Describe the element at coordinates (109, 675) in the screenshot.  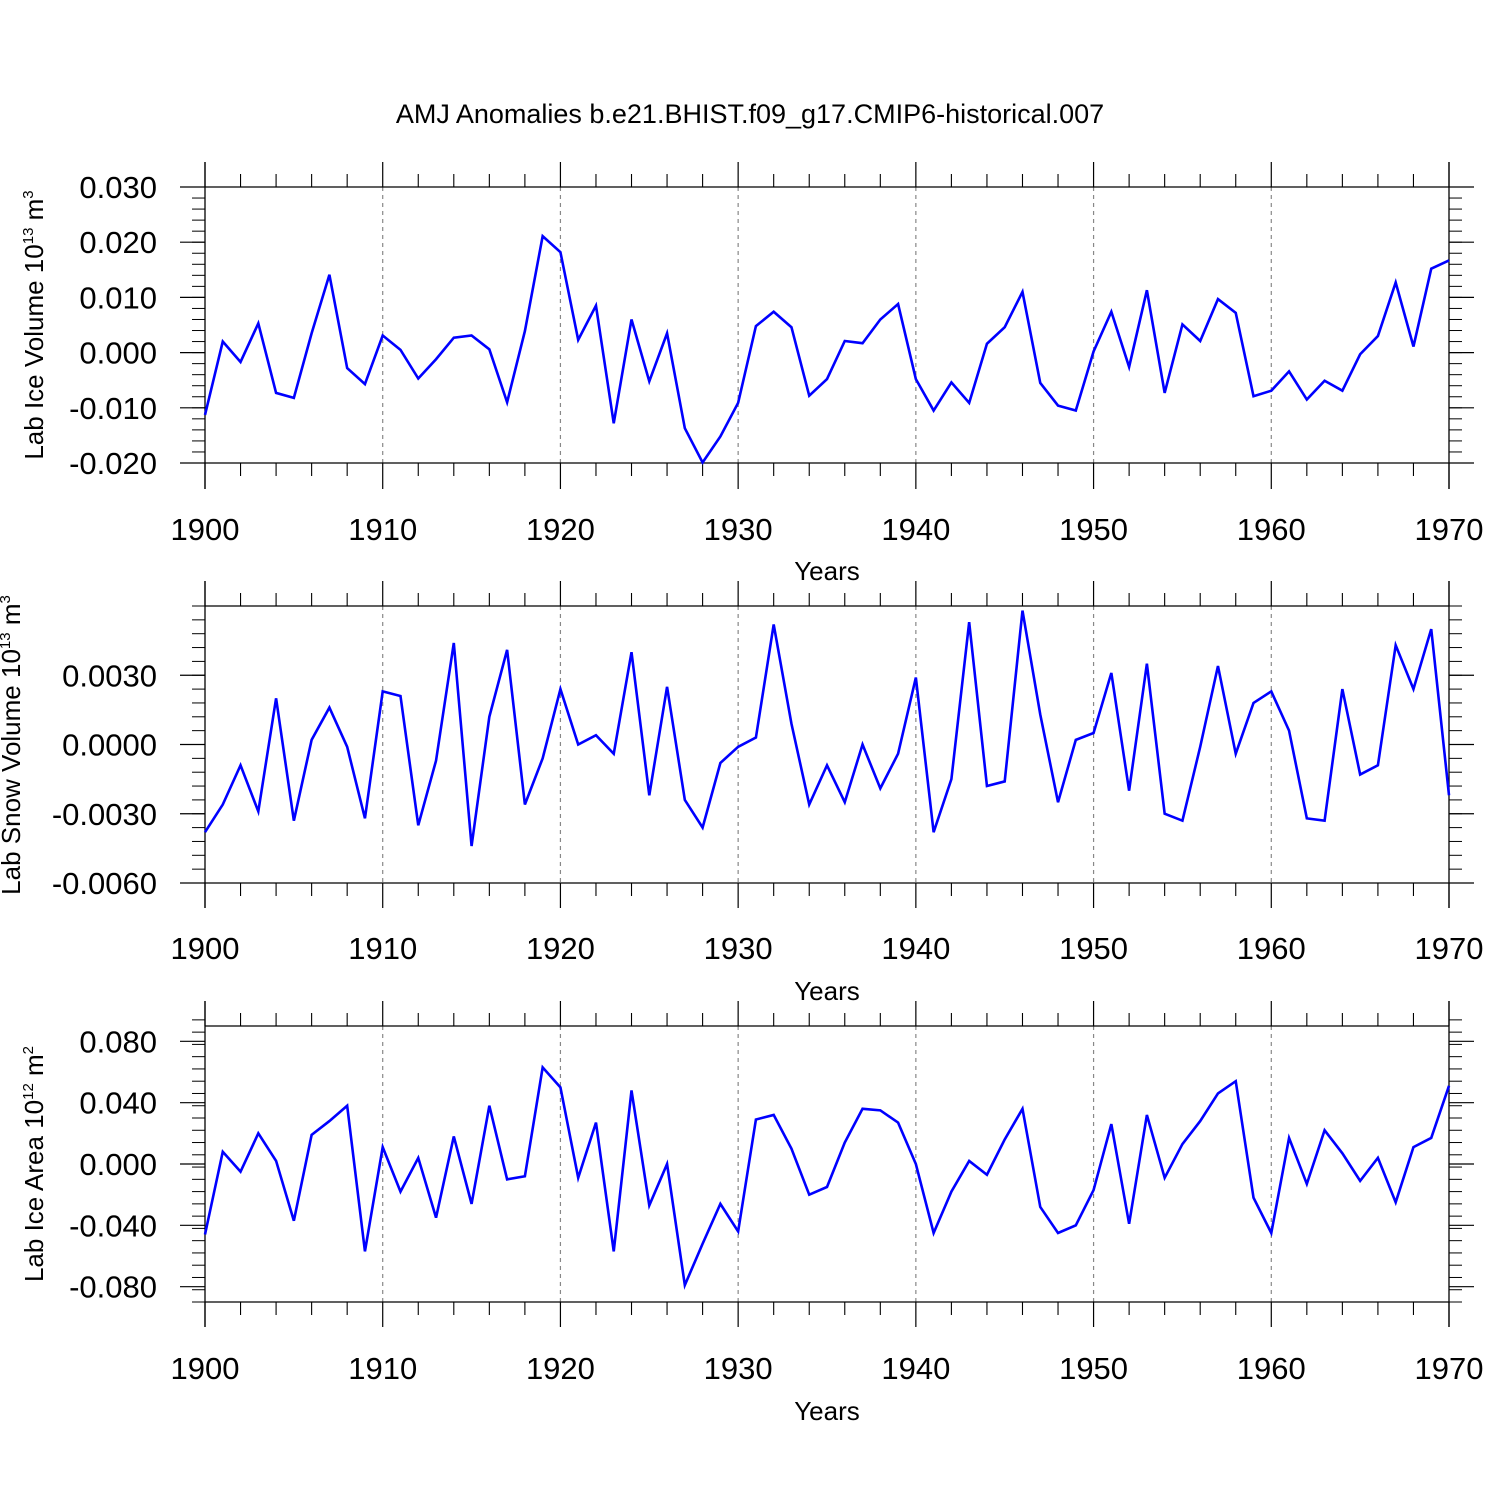
I see `y-tick-label: 0.0030` at that location.